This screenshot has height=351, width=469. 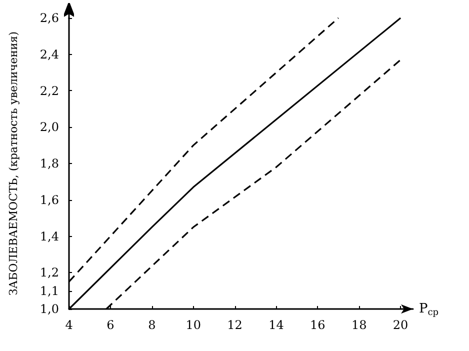 I want to click on y-tick-label: 2,2, so click(x=49, y=91).